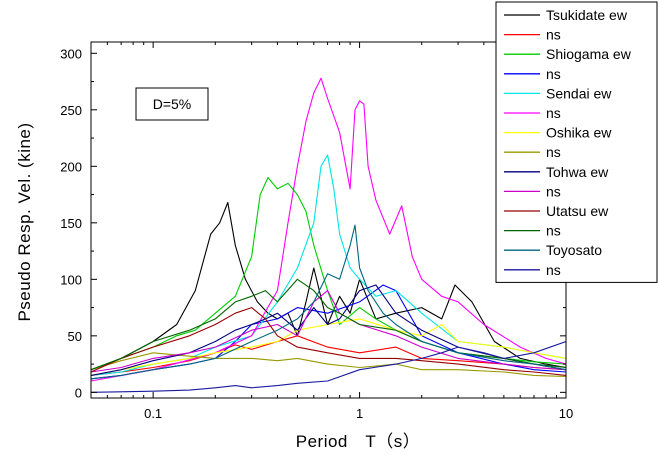  I want to click on legend-label-14: ns, so click(553, 270).